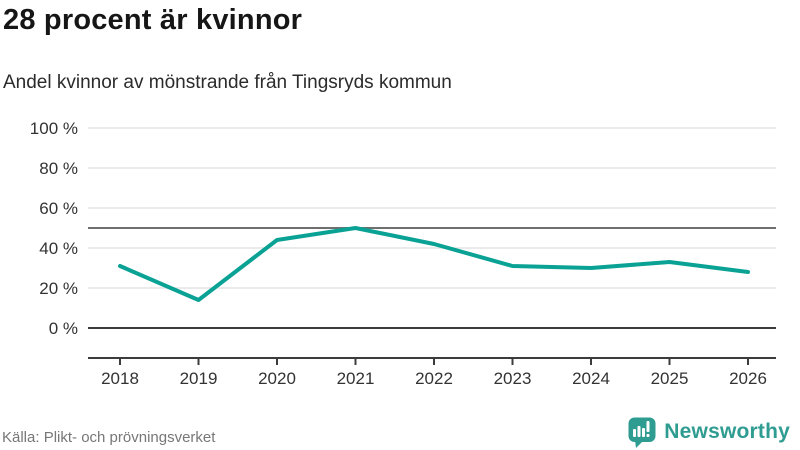  Describe the element at coordinates (153, 20) in the screenshot. I see `chart-title: 28 procent är kvinnor` at that location.